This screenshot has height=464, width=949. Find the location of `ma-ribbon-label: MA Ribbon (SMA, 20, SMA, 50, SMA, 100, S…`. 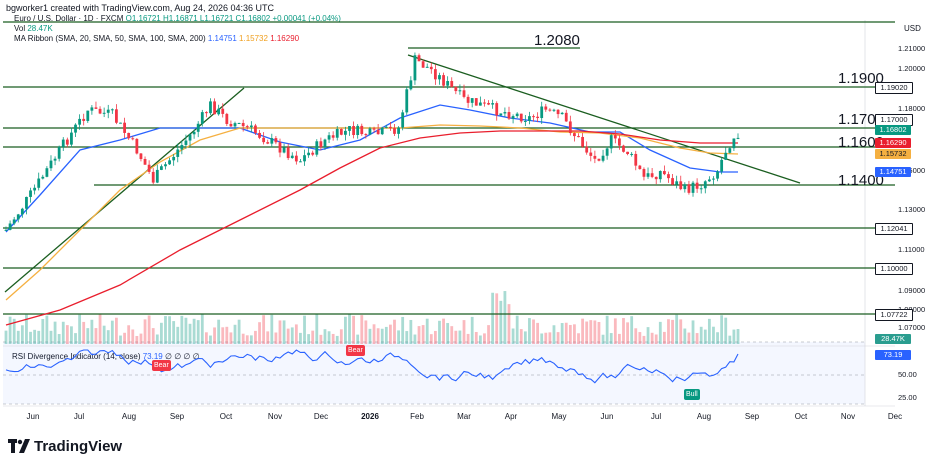

ma-ribbon-label: MA Ribbon (SMA, 20, SMA, 50, SMA, 100, S… is located at coordinates (110, 38).